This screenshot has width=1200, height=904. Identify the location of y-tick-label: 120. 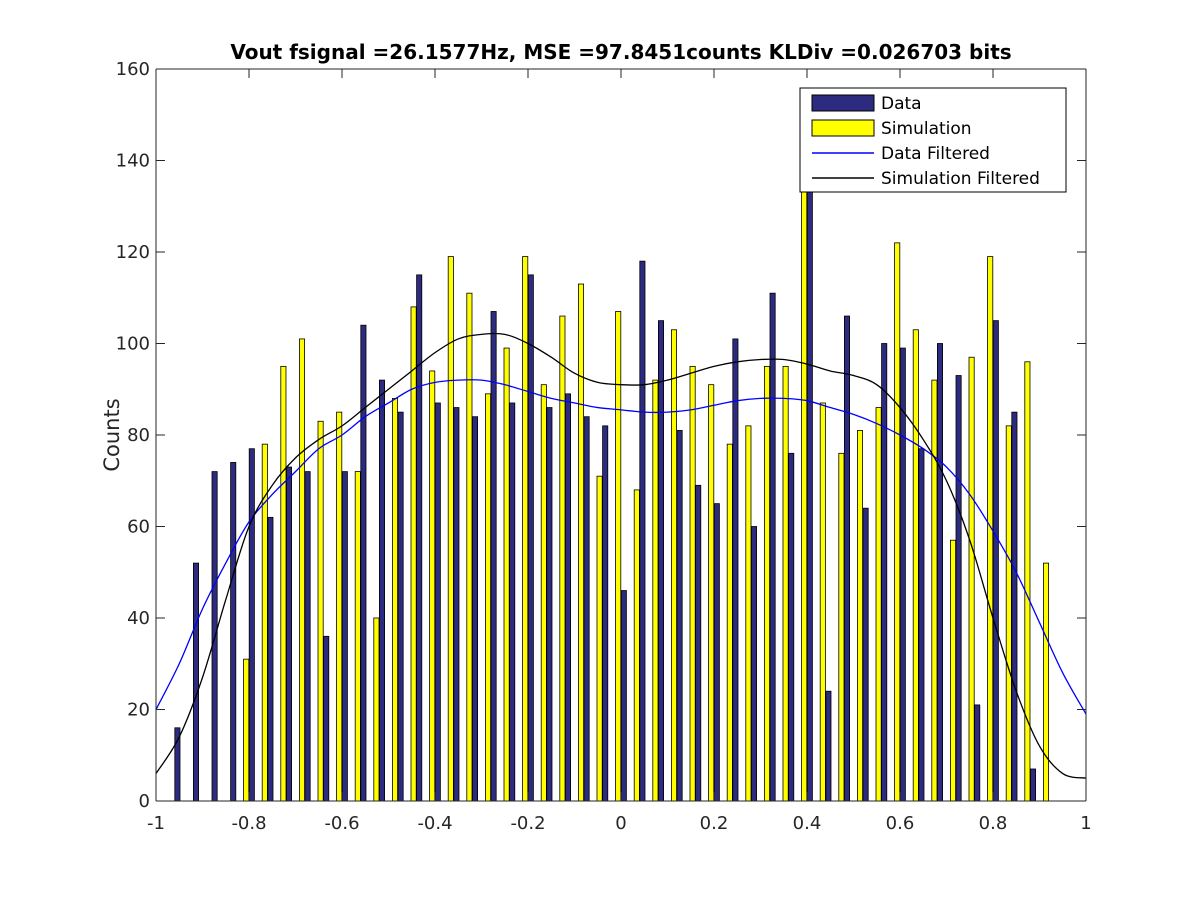
(133, 252).